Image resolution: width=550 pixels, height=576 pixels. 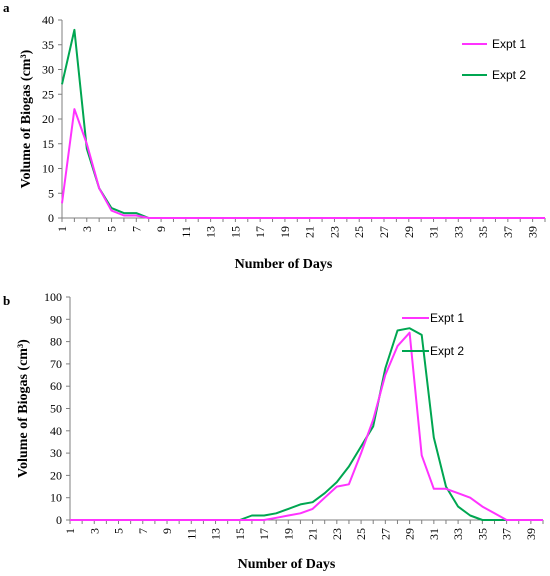 What do you see at coordinates (6, 300) in the screenshot?
I see `panel-label: b` at bounding box center [6, 300].